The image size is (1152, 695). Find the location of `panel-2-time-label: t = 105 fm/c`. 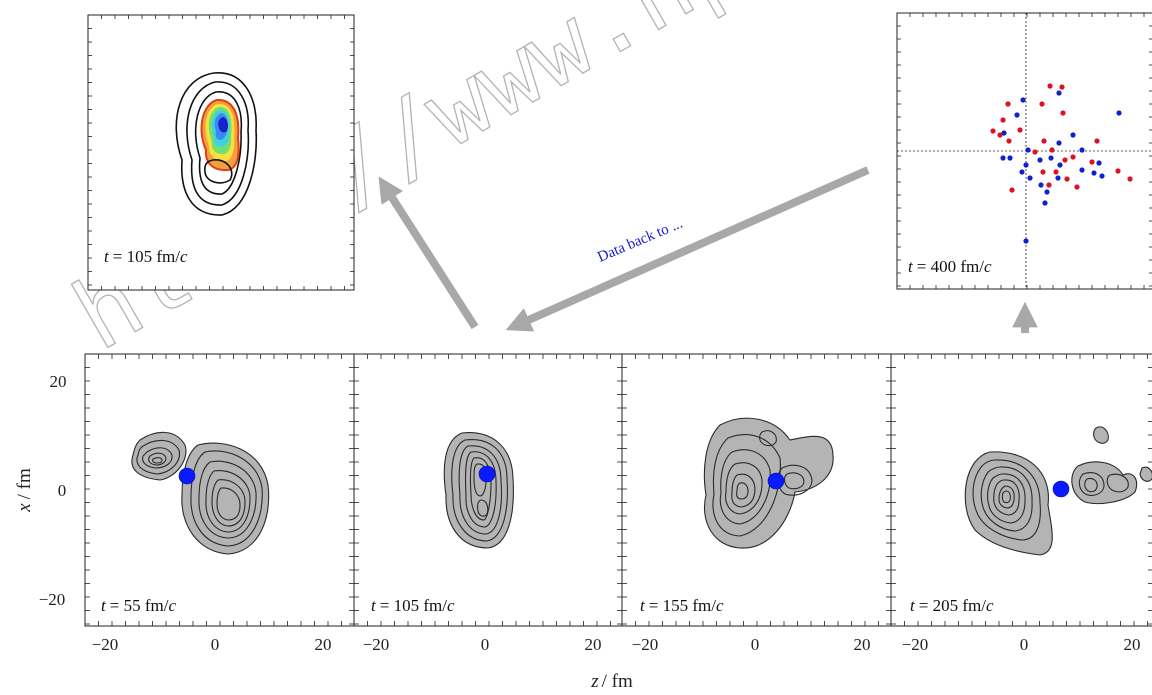

panel-2-time-label: t = 105 fm/c is located at coordinates (413, 605).